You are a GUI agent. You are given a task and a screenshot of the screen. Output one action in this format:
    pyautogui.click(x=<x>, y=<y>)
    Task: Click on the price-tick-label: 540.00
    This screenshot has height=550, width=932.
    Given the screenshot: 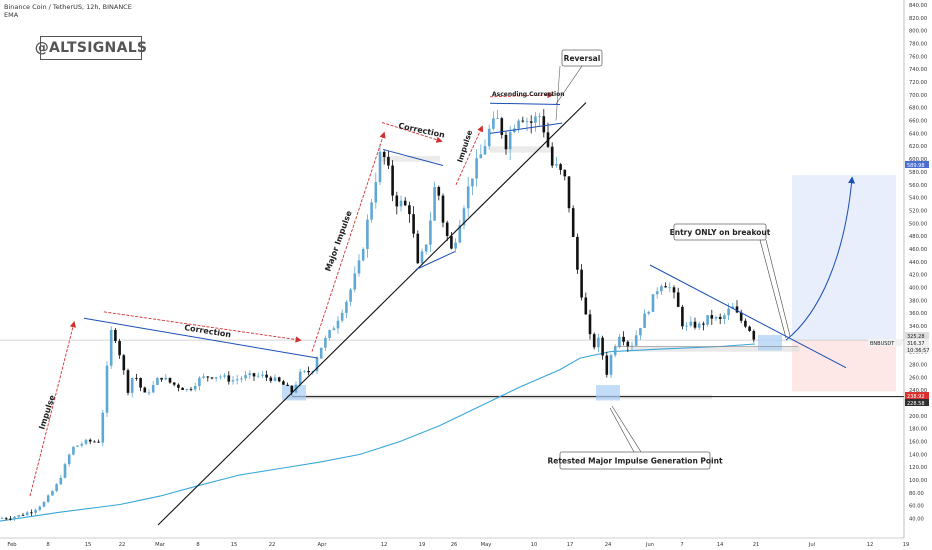 What is the action you would take?
    pyautogui.click(x=918, y=199)
    